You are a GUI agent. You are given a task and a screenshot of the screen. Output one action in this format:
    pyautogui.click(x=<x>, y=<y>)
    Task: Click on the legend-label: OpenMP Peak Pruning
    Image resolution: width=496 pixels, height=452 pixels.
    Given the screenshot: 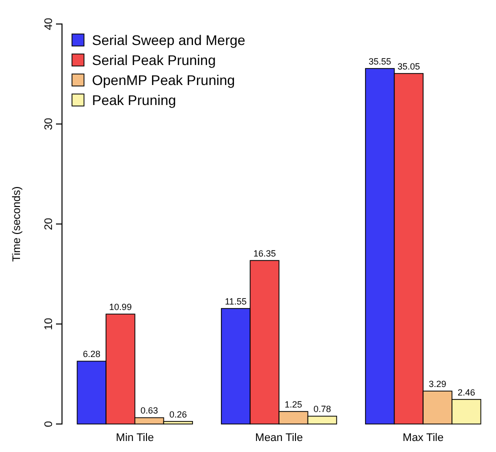 What is the action you would take?
    pyautogui.click(x=163, y=80)
    